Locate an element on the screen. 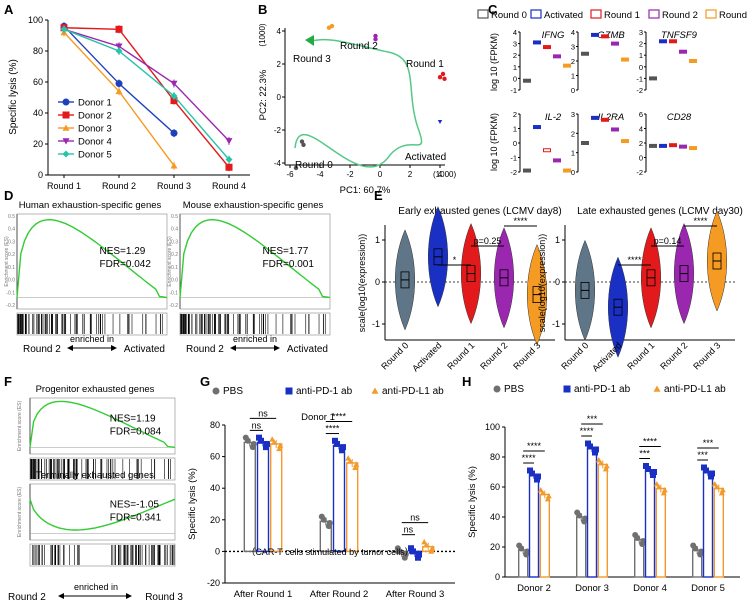 The width and height of the screenshot is (747, 613). group-label-round2: Round 2 is located at coordinates (359, 46).